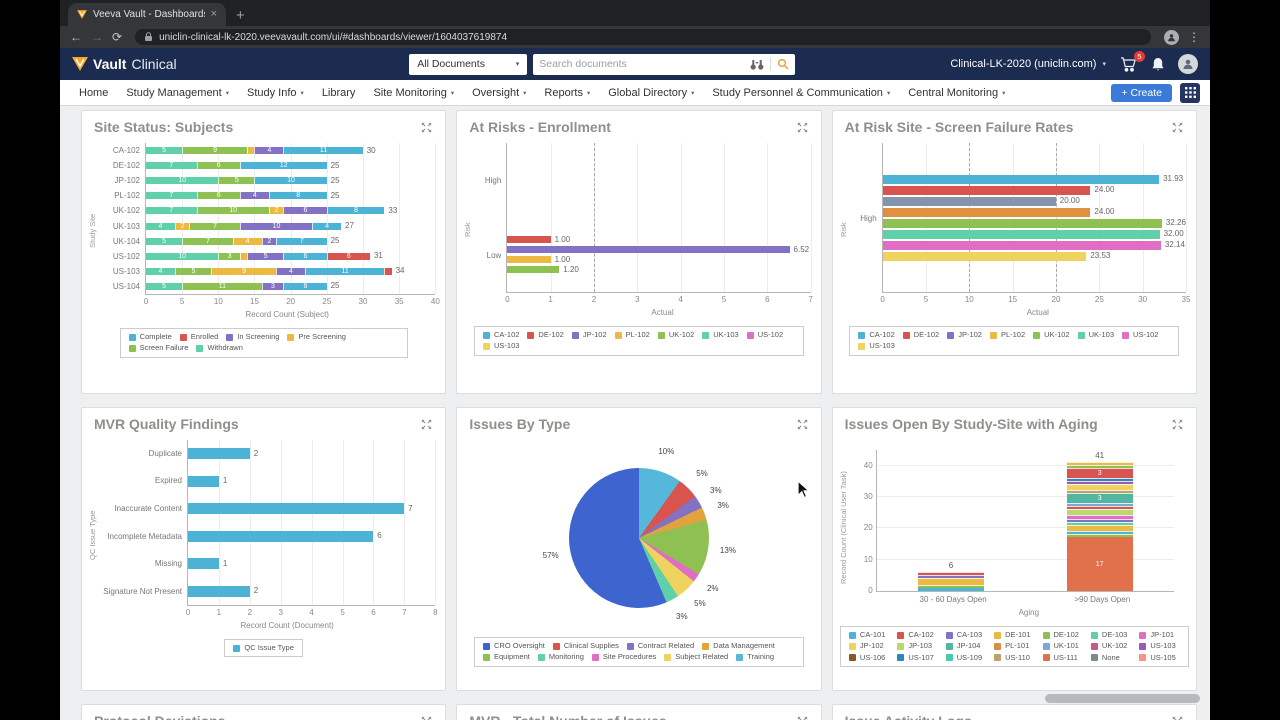  What do you see at coordinates (1122, 698) in the screenshot?
I see `horizontal-scrollbar` at bounding box center [1122, 698].